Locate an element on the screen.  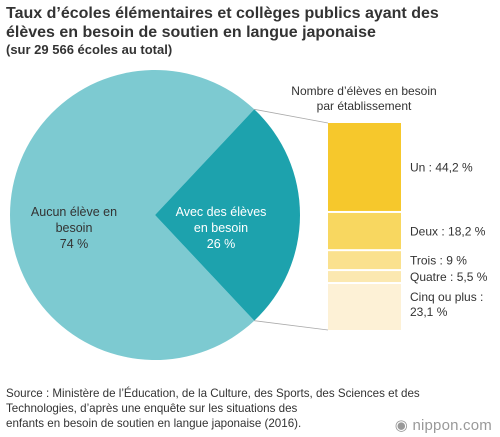
connector-line-top is located at coordinates (291, 116).